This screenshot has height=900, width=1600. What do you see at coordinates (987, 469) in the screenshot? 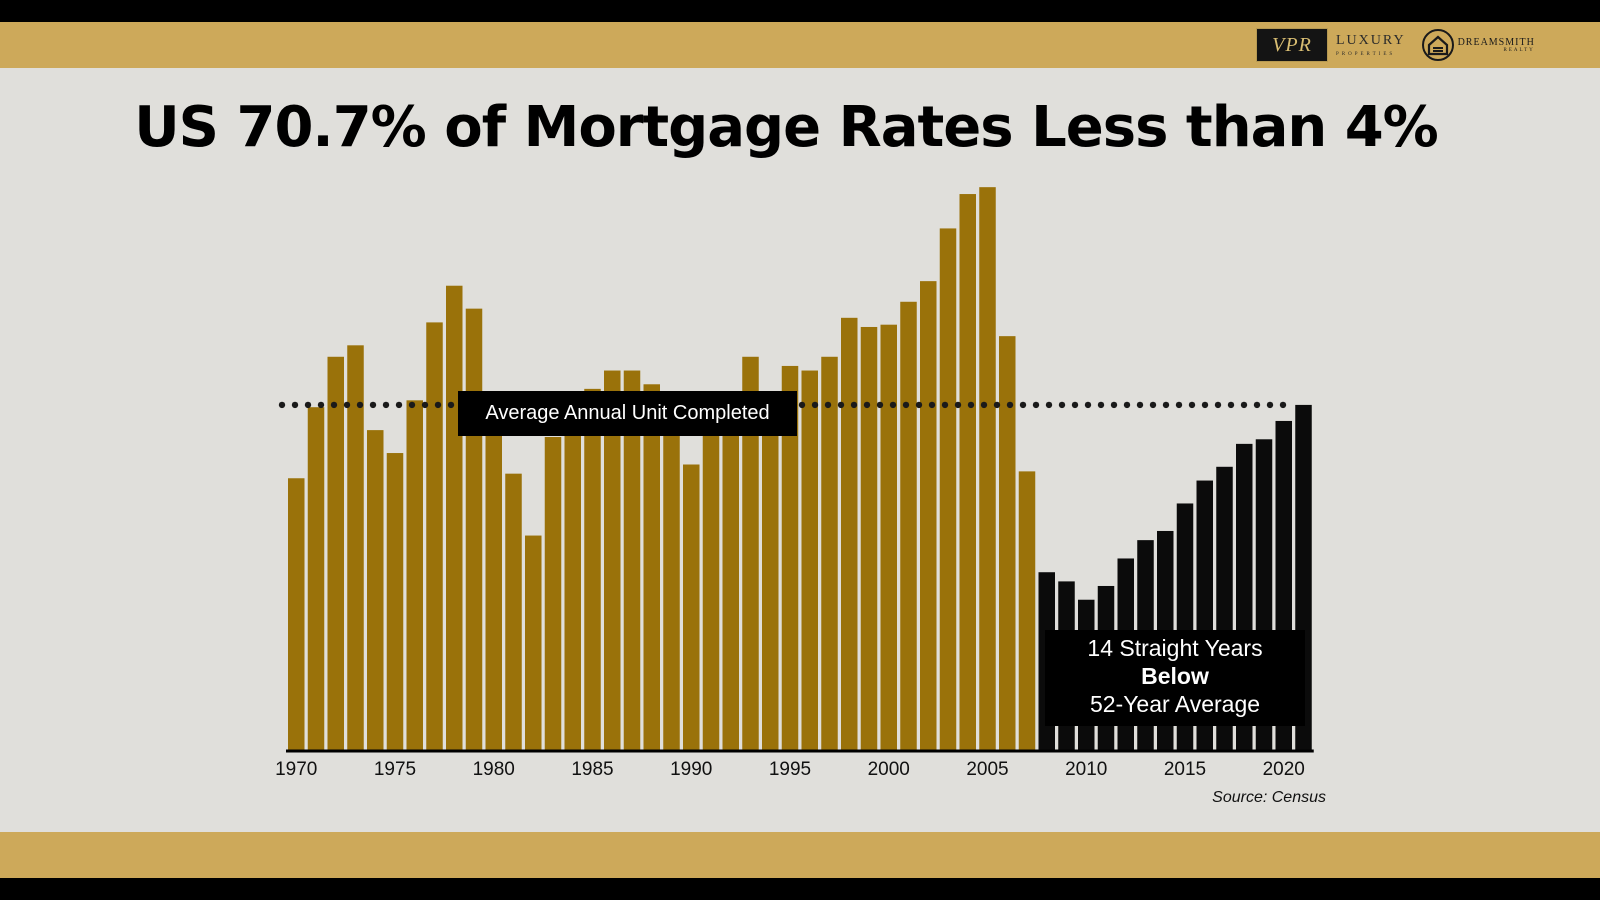
I see `bar-2005` at bounding box center [987, 469].